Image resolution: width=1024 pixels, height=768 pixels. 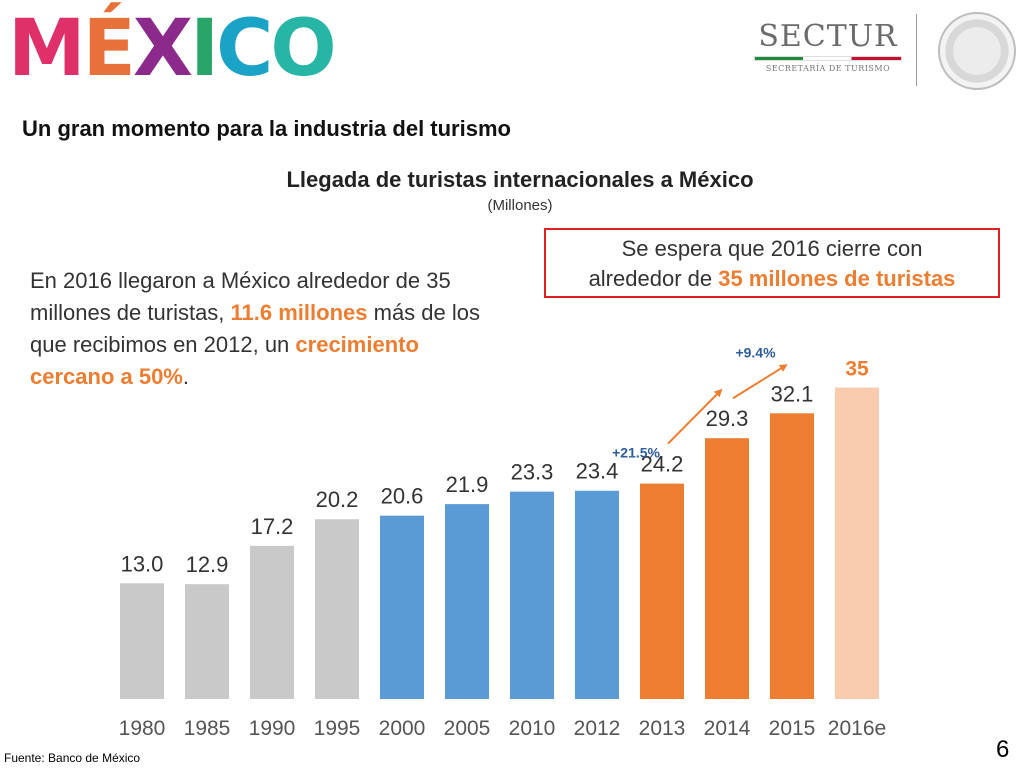 I want to click on chart-subtitle: (Millones), so click(x=520, y=205).